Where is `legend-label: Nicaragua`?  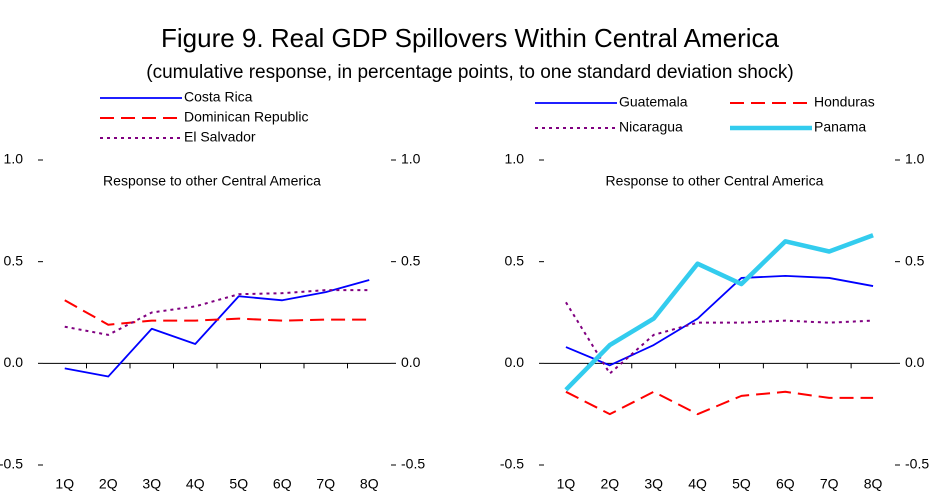 legend-label: Nicaragua is located at coordinates (651, 127).